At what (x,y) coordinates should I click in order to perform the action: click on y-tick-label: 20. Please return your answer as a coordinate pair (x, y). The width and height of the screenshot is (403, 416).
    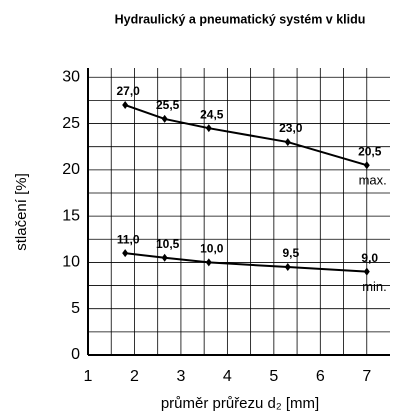
    Looking at the image, I should click on (71, 169).